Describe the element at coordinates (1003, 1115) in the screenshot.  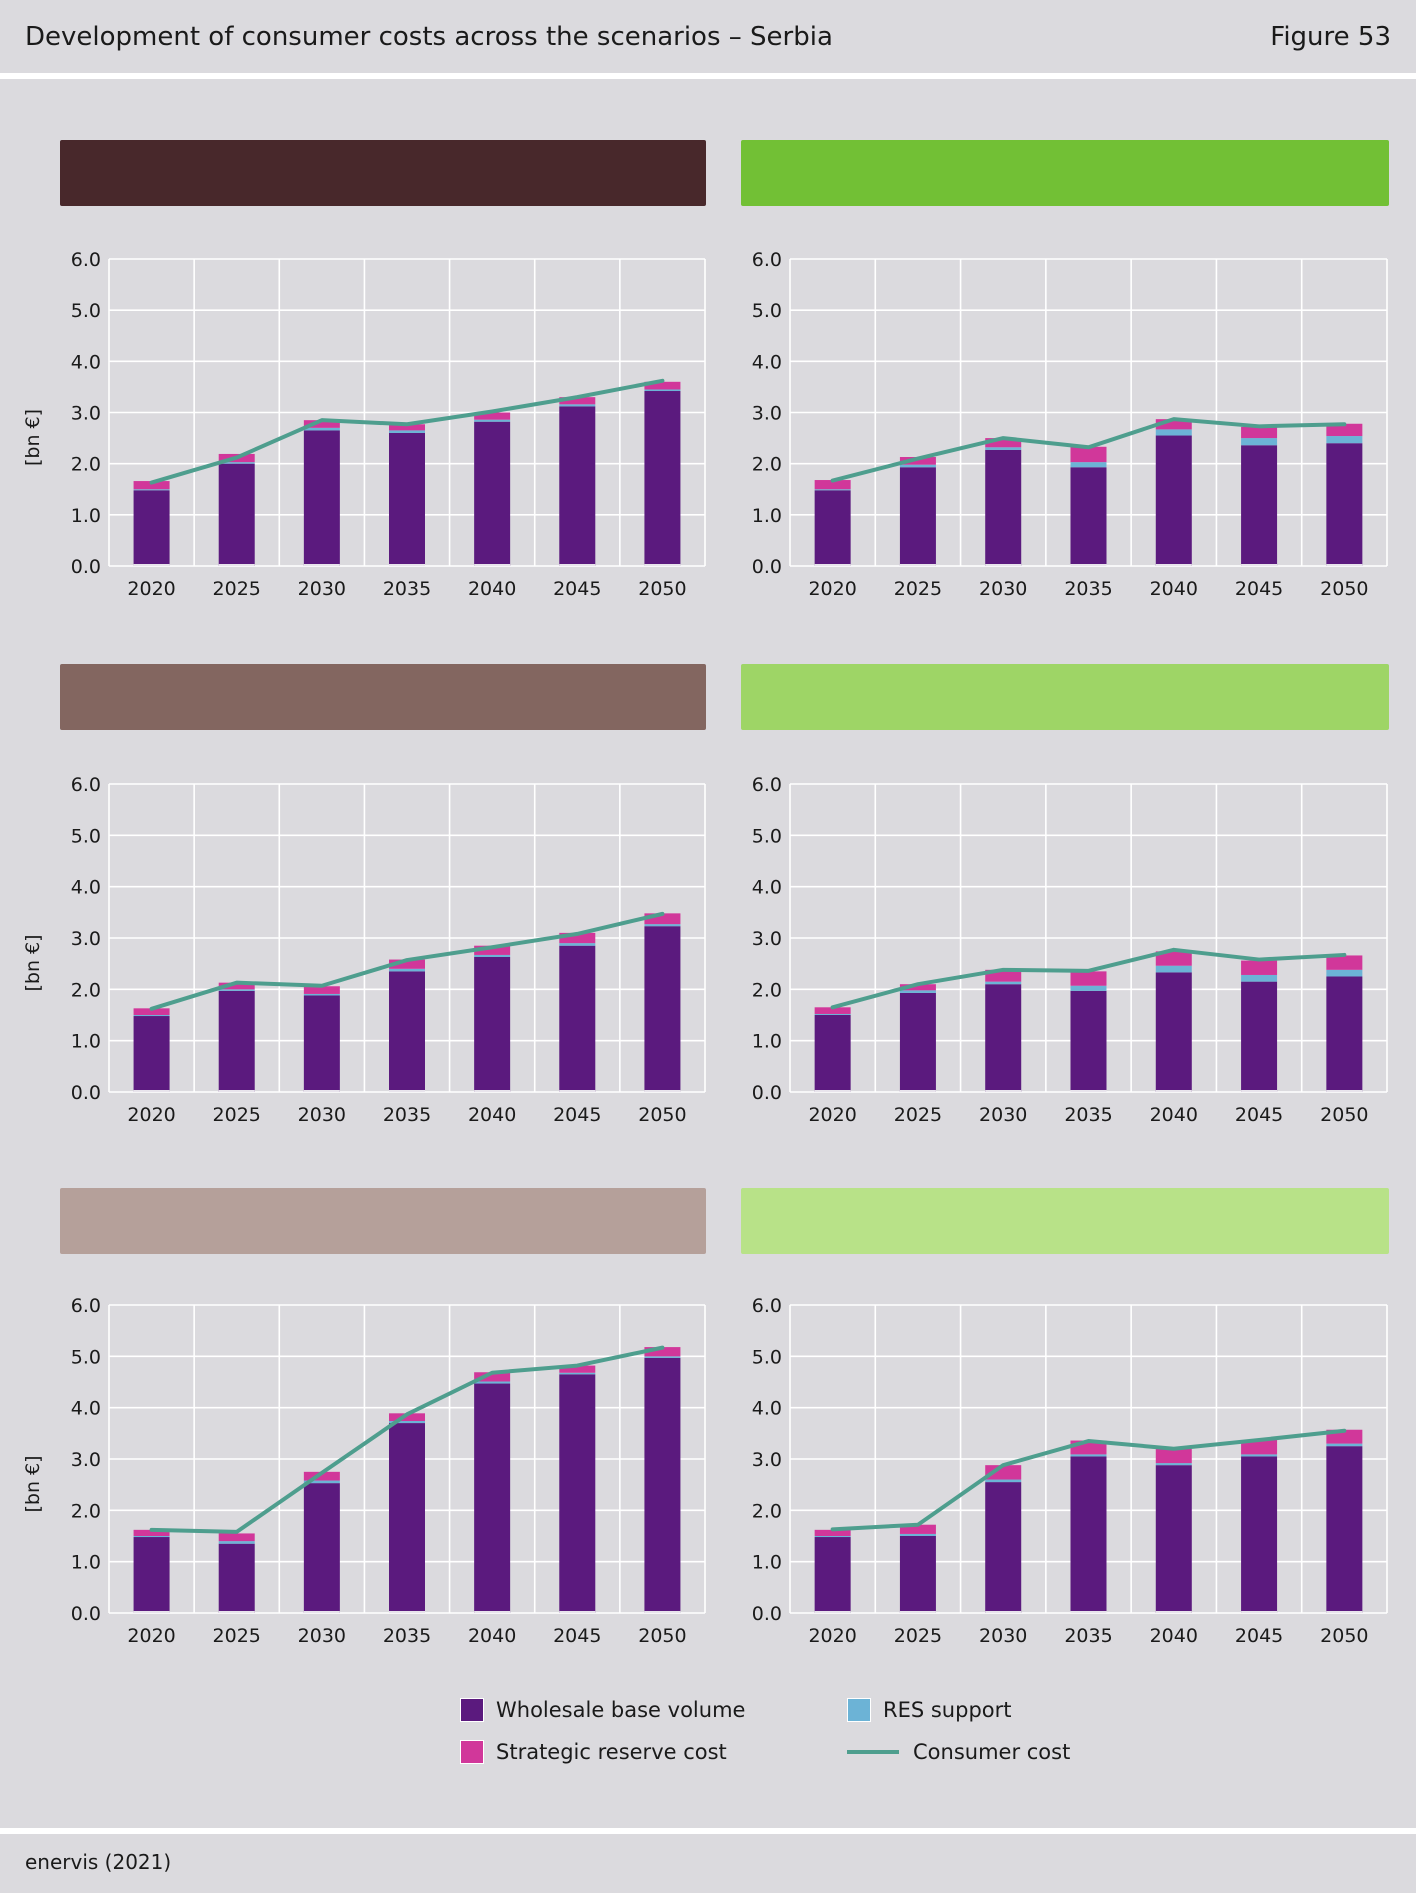
I see `x-tick-label: 2030` at that location.